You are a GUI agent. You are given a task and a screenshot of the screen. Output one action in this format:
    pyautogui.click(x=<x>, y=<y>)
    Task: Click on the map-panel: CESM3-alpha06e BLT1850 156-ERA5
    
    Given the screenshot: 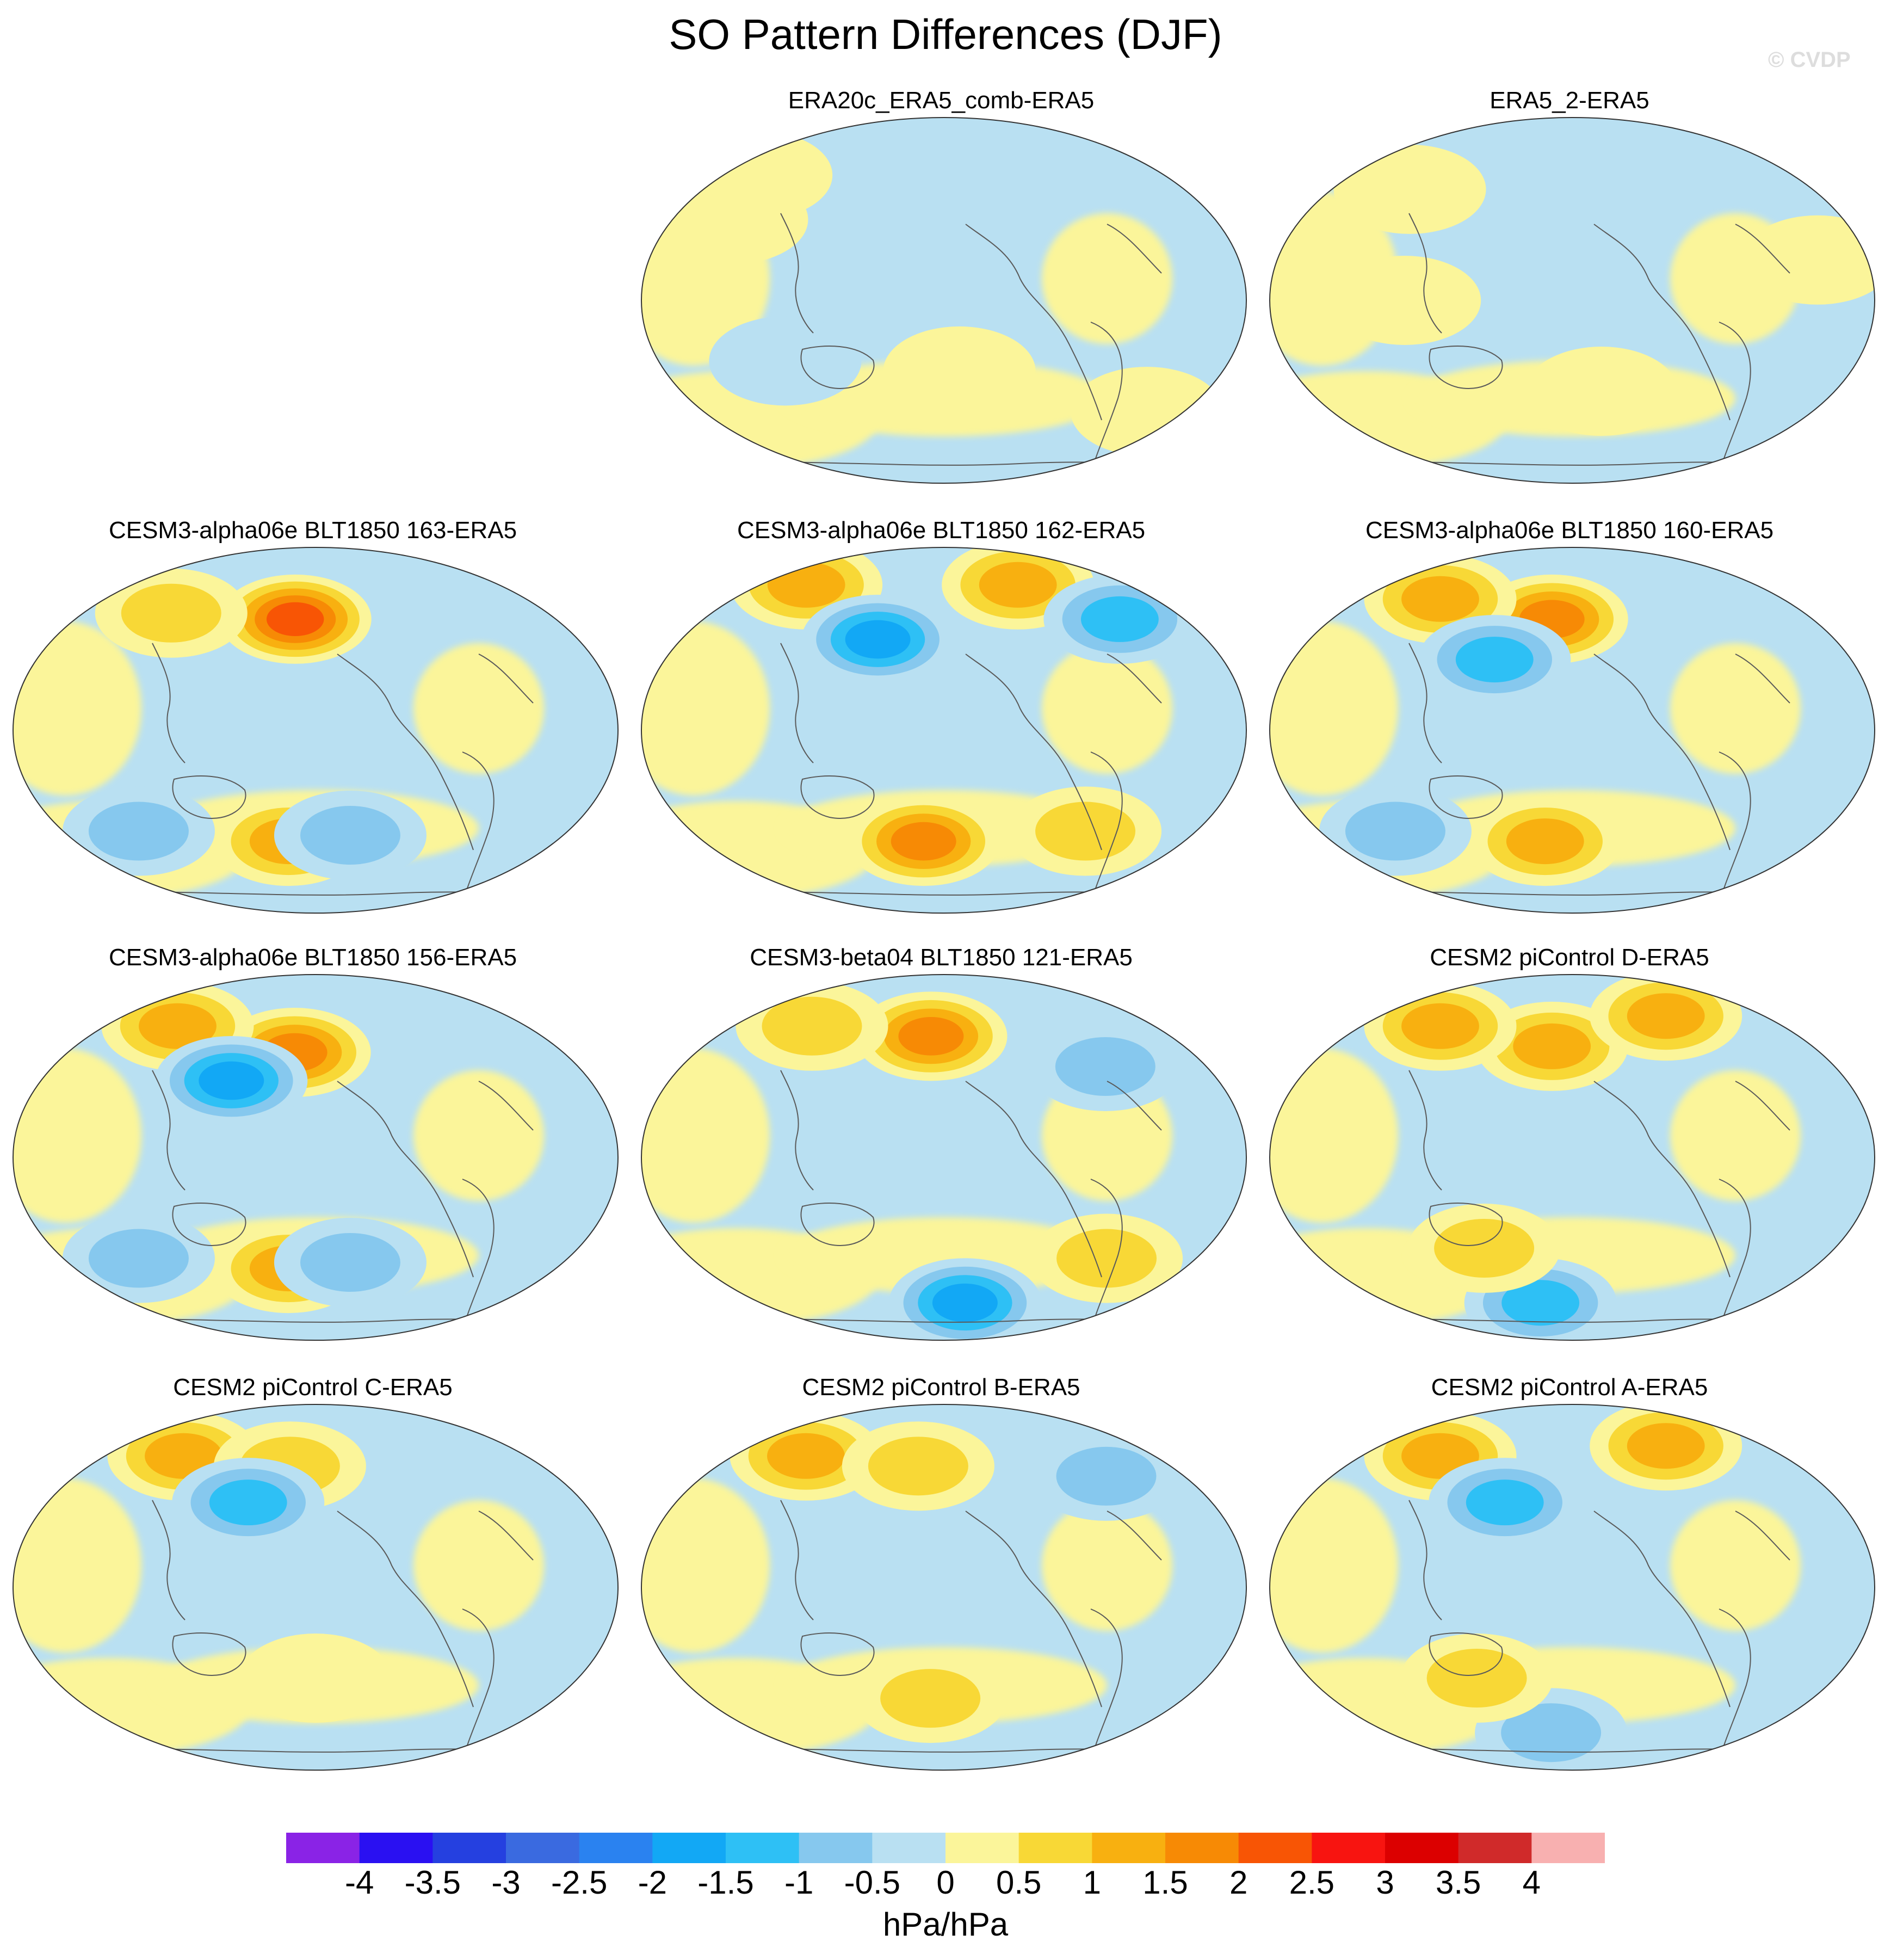 What is the action you would take?
    pyautogui.click(x=313, y=1156)
    